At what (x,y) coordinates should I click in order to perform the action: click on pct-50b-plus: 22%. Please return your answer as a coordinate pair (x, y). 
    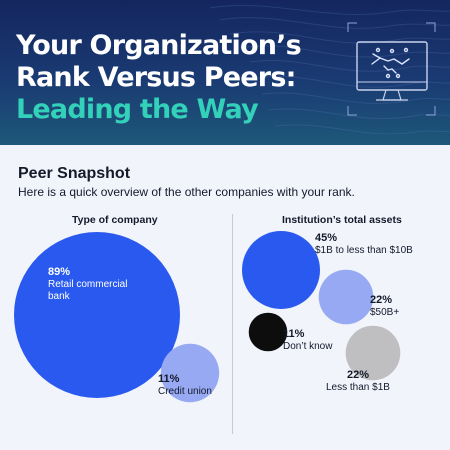
    Looking at the image, I should click on (381, 300).